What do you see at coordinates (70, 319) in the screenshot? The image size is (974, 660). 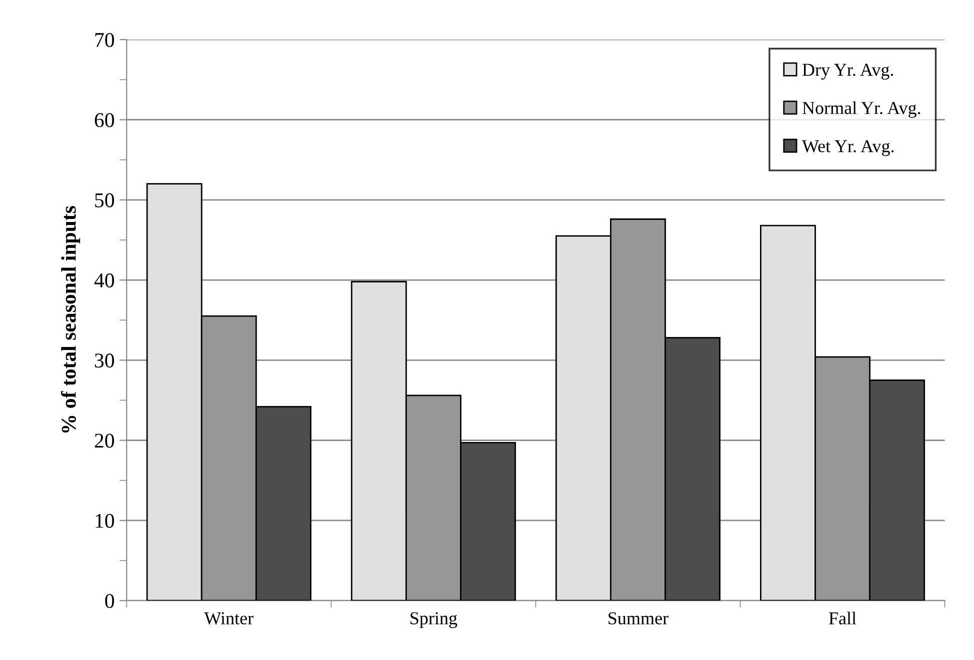 I see `y-axis-title: % of total seasonal inputs` at bounding box center [70, 319].